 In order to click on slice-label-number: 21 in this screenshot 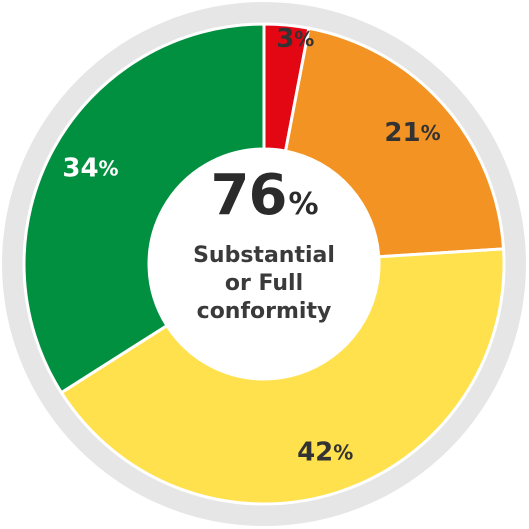, I will do `click(402, 133)`.